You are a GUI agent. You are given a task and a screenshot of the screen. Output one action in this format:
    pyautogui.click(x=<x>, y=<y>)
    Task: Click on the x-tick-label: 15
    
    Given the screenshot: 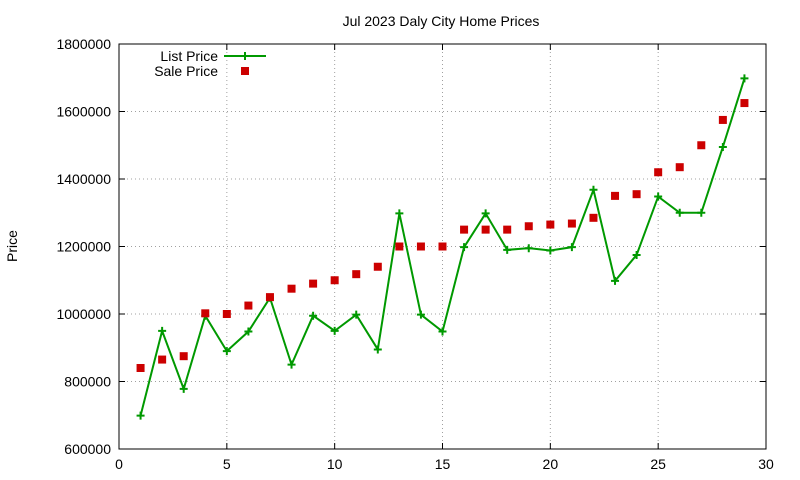 What is the action you would take?
    pyautogui.click(x=443, y=464)
    